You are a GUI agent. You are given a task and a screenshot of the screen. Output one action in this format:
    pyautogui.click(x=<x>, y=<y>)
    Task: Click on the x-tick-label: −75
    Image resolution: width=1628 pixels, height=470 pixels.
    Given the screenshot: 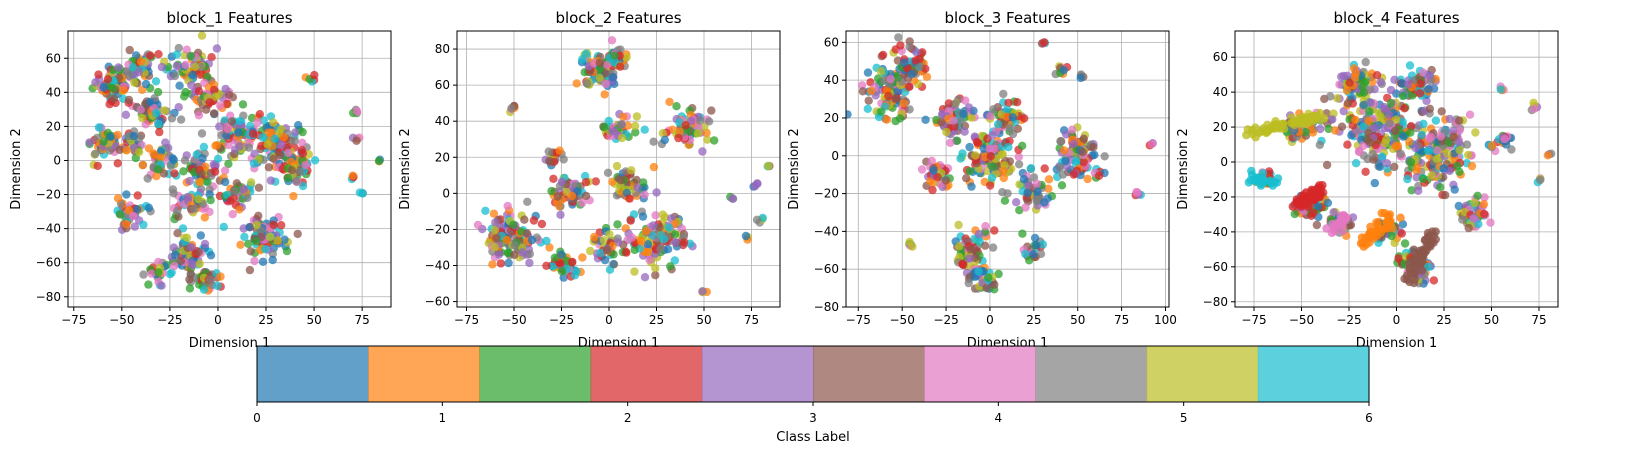 What is the action you would take?
    pyautogui.click(x=73, y=320)
    